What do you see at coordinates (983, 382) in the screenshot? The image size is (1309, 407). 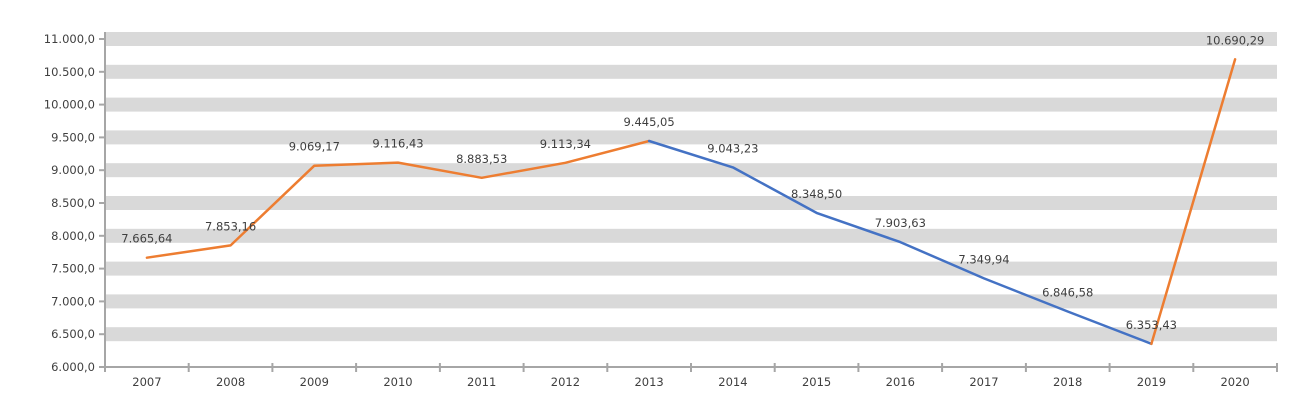 I see `x-tick-label: 2017` at bounding box center [983, 382].